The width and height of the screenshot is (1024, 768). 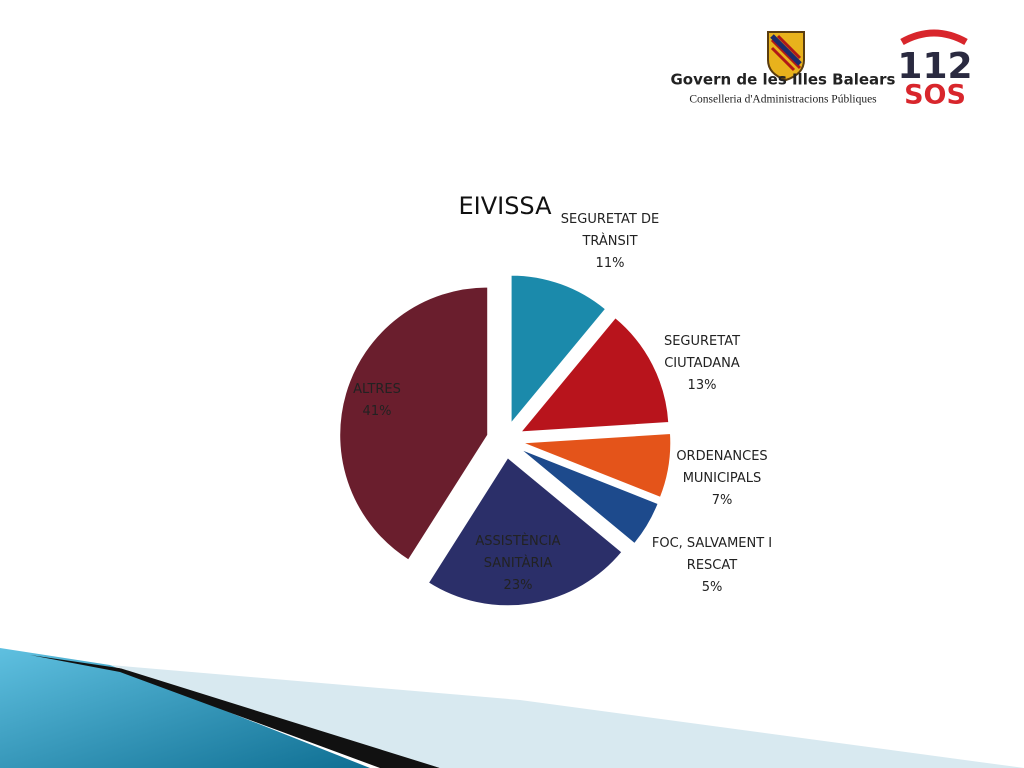 I want to click on category-label: ALTRES, so click(x=377, y=389).